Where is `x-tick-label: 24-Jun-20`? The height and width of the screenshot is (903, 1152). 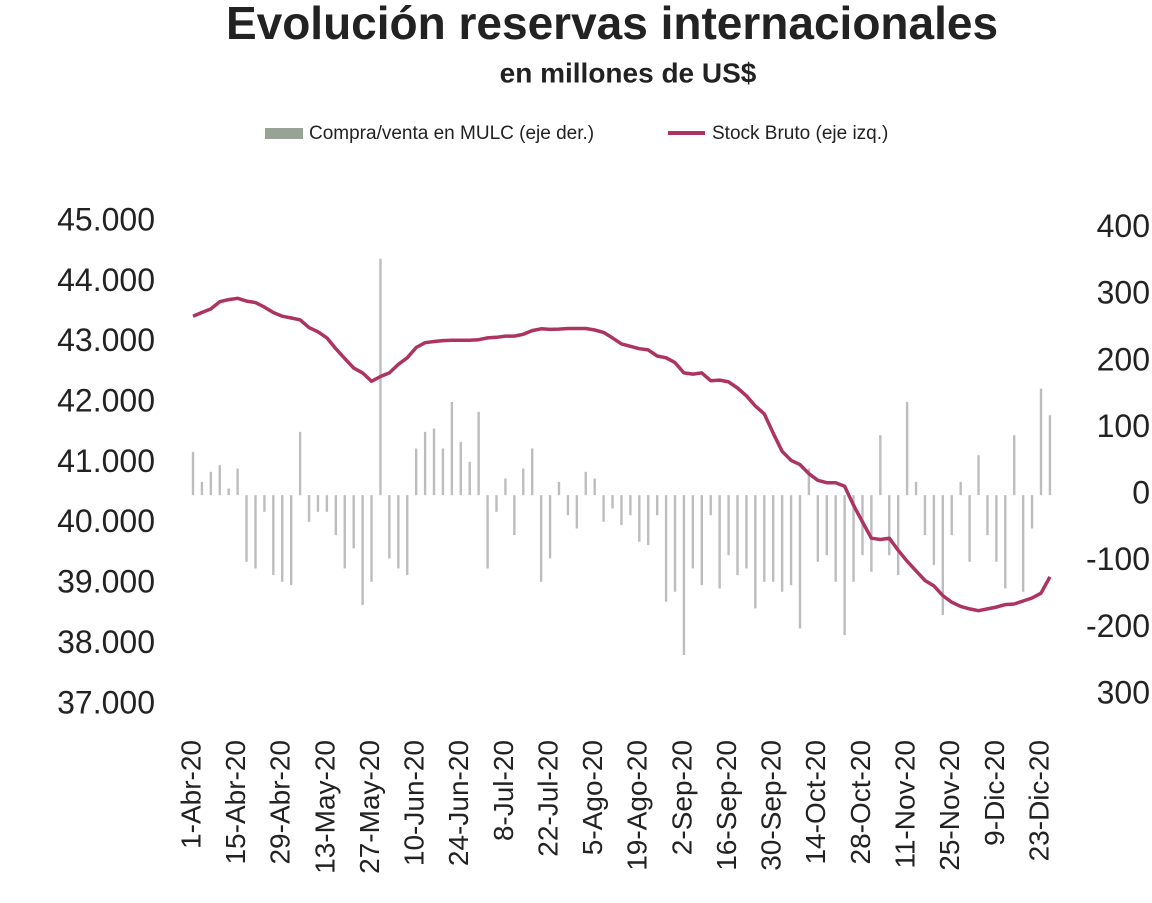
x-tick-label: 24-Jun-20 is located at coordinates (458, 803).